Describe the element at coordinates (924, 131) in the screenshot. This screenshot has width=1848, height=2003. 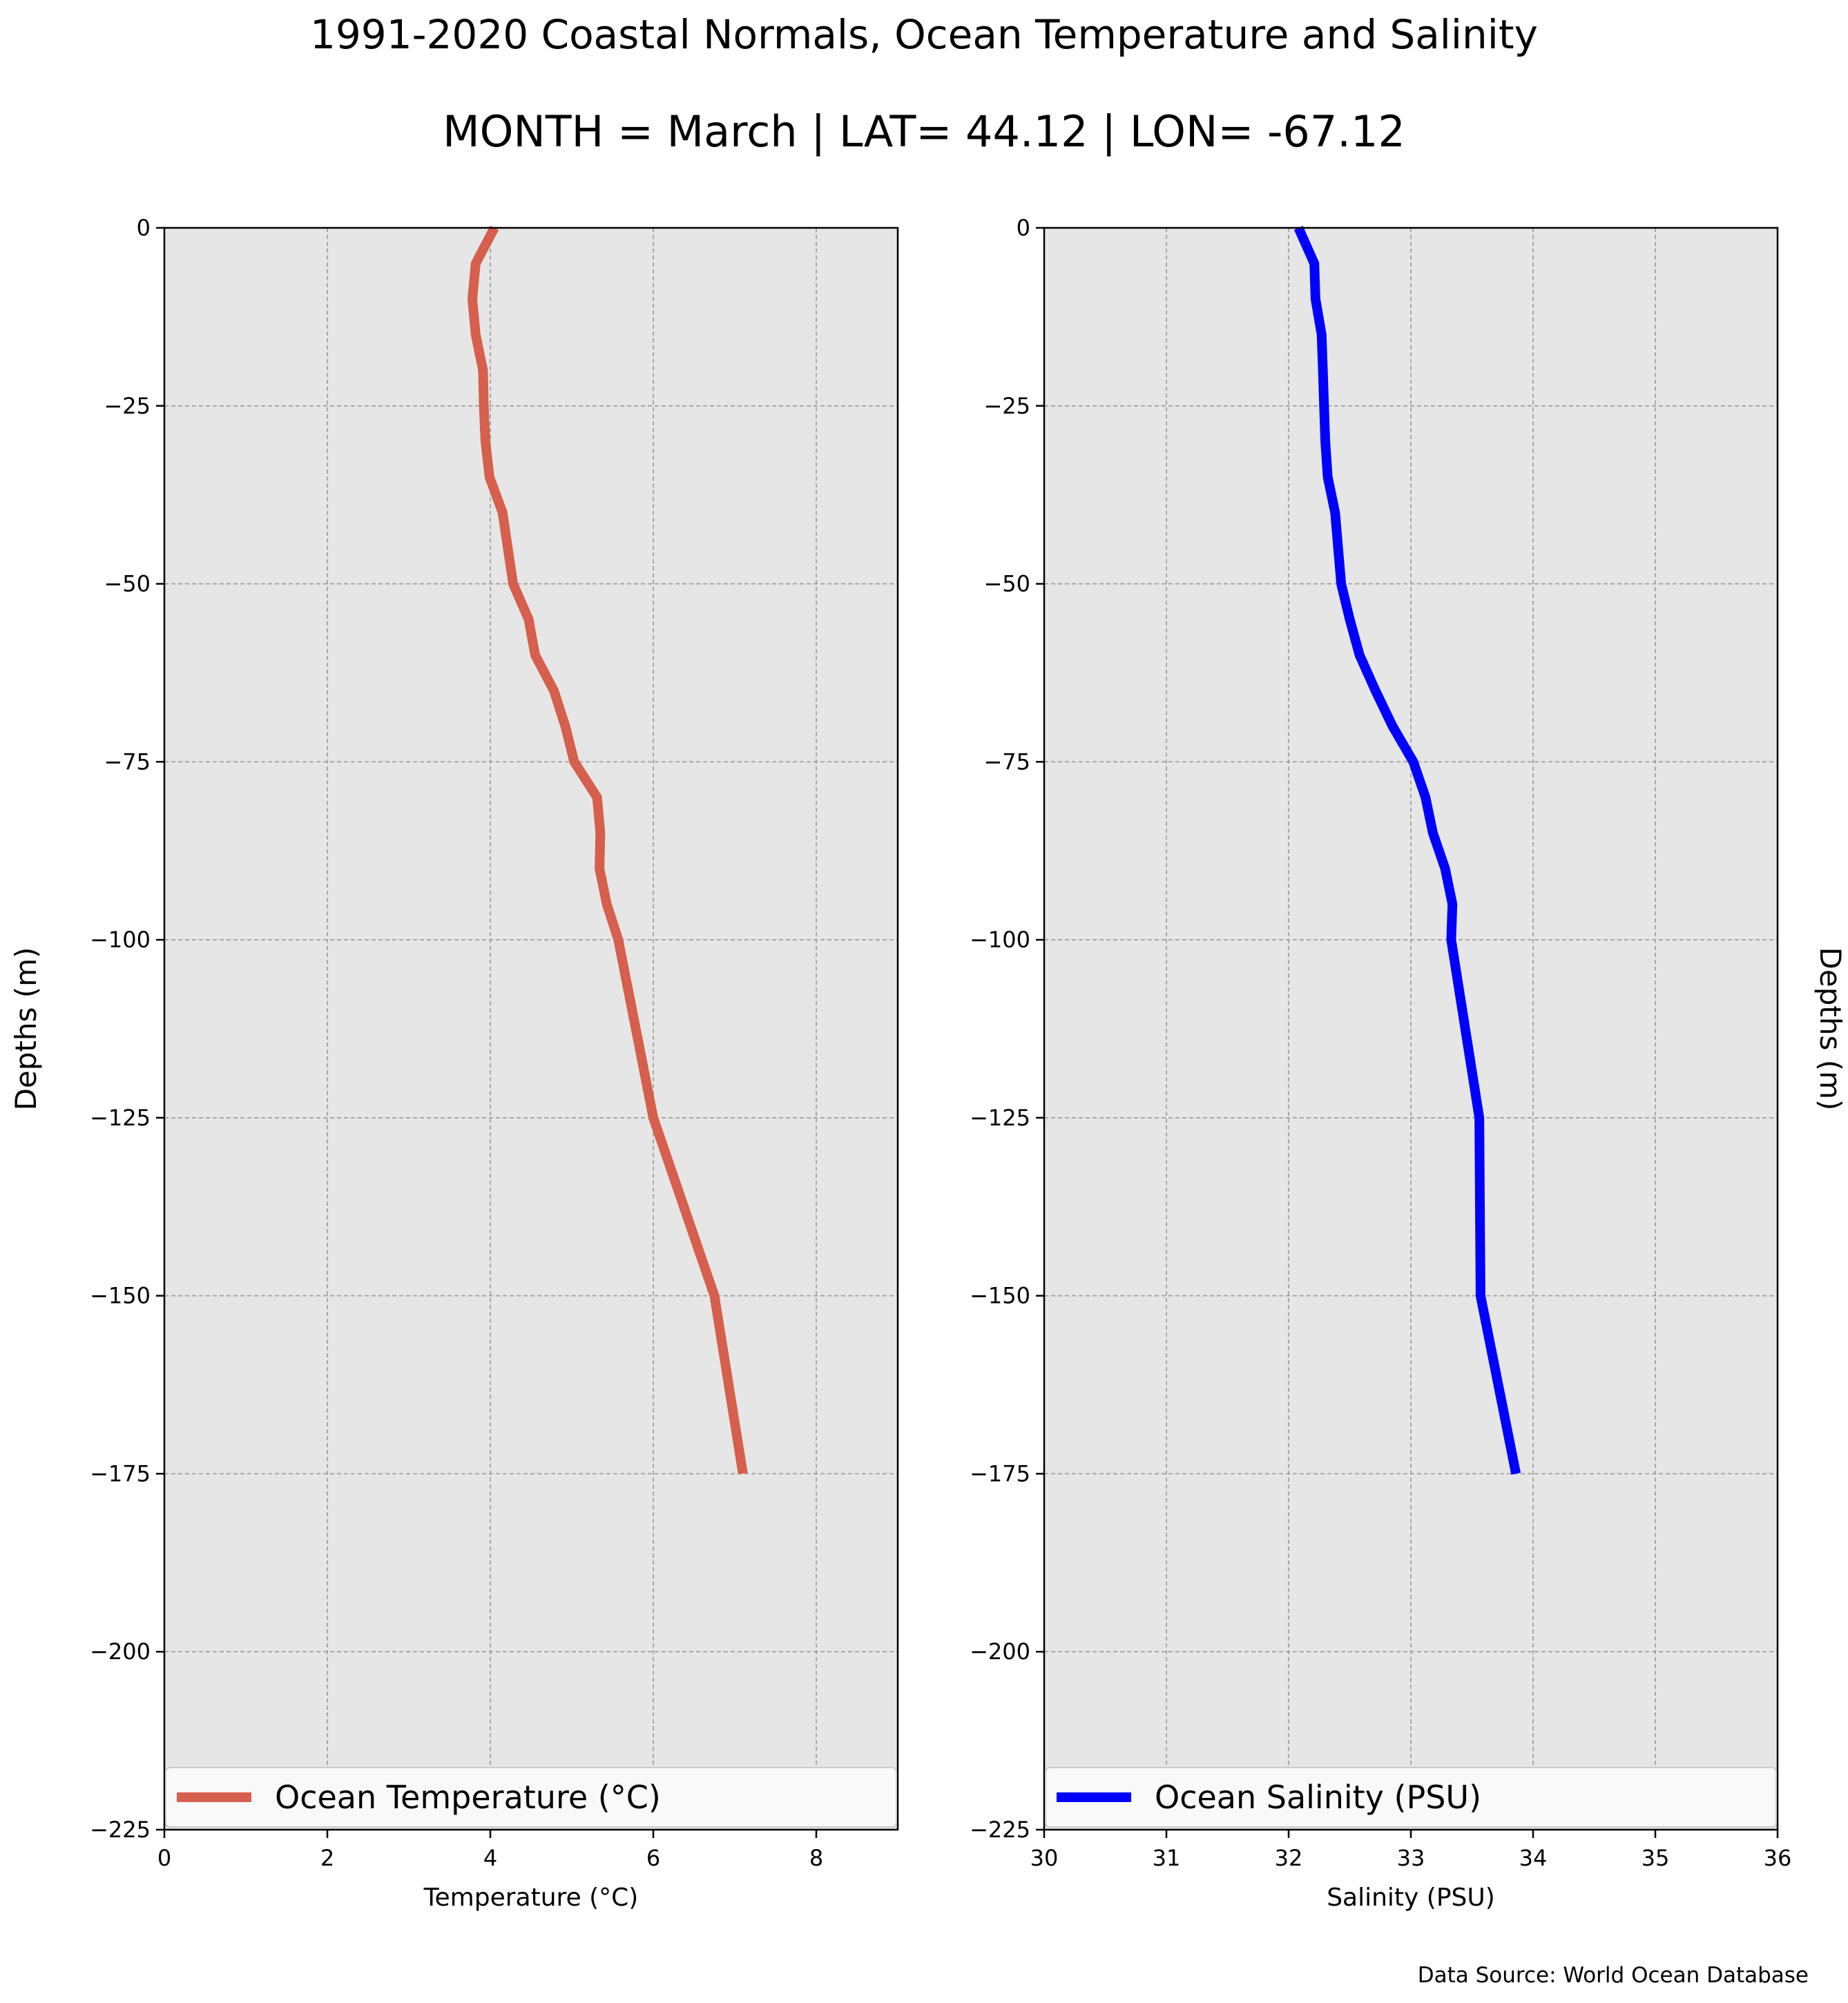
I see `figure-subtitle: MONTH = March | LAT= 44.12 | LON= -67.12` at that location.